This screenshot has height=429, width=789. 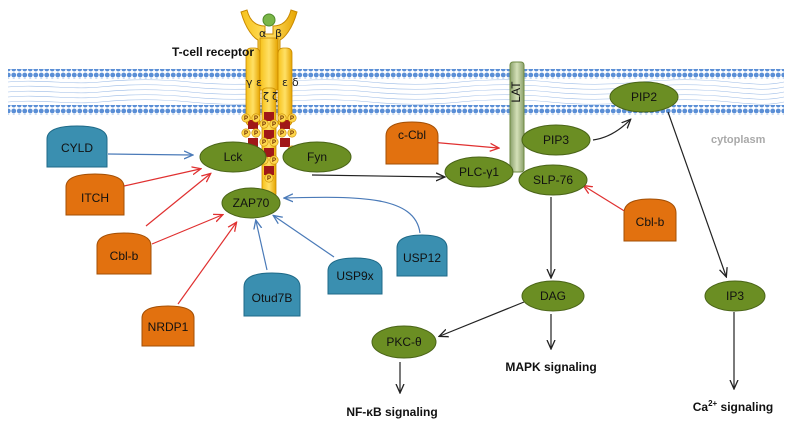 I want to click on tcr-alpha-beta-core, so click(x=269, y=64).